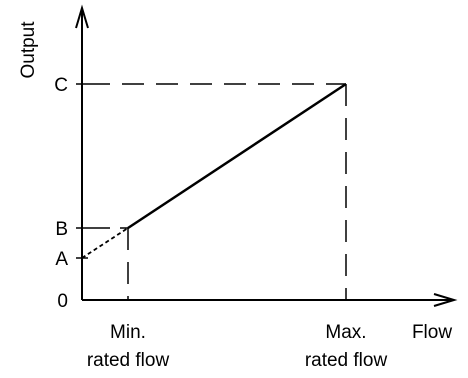 The image size is (468, 378). I want to click on x-axis-label: Flow, so click(432, 332).